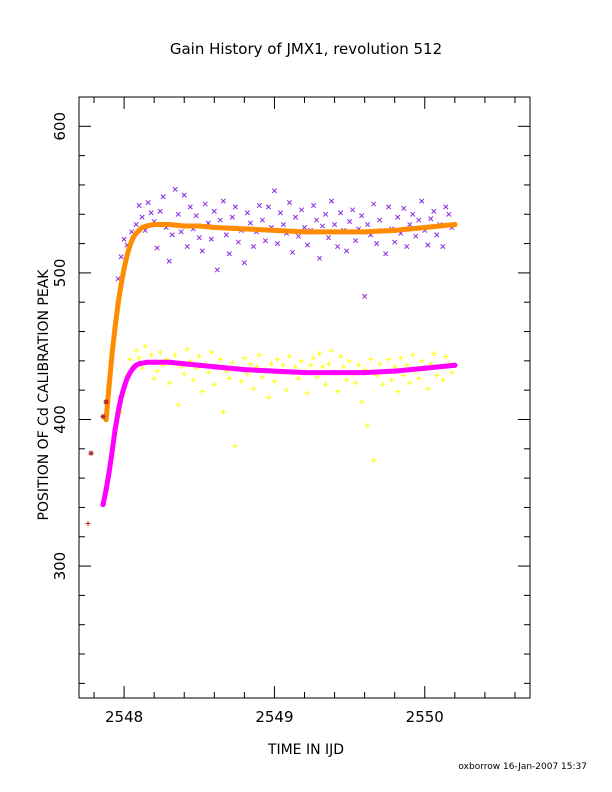 The image size is (612, 792). I want to click on x-axis-label: TIME IN IJD, so click(305, 750).